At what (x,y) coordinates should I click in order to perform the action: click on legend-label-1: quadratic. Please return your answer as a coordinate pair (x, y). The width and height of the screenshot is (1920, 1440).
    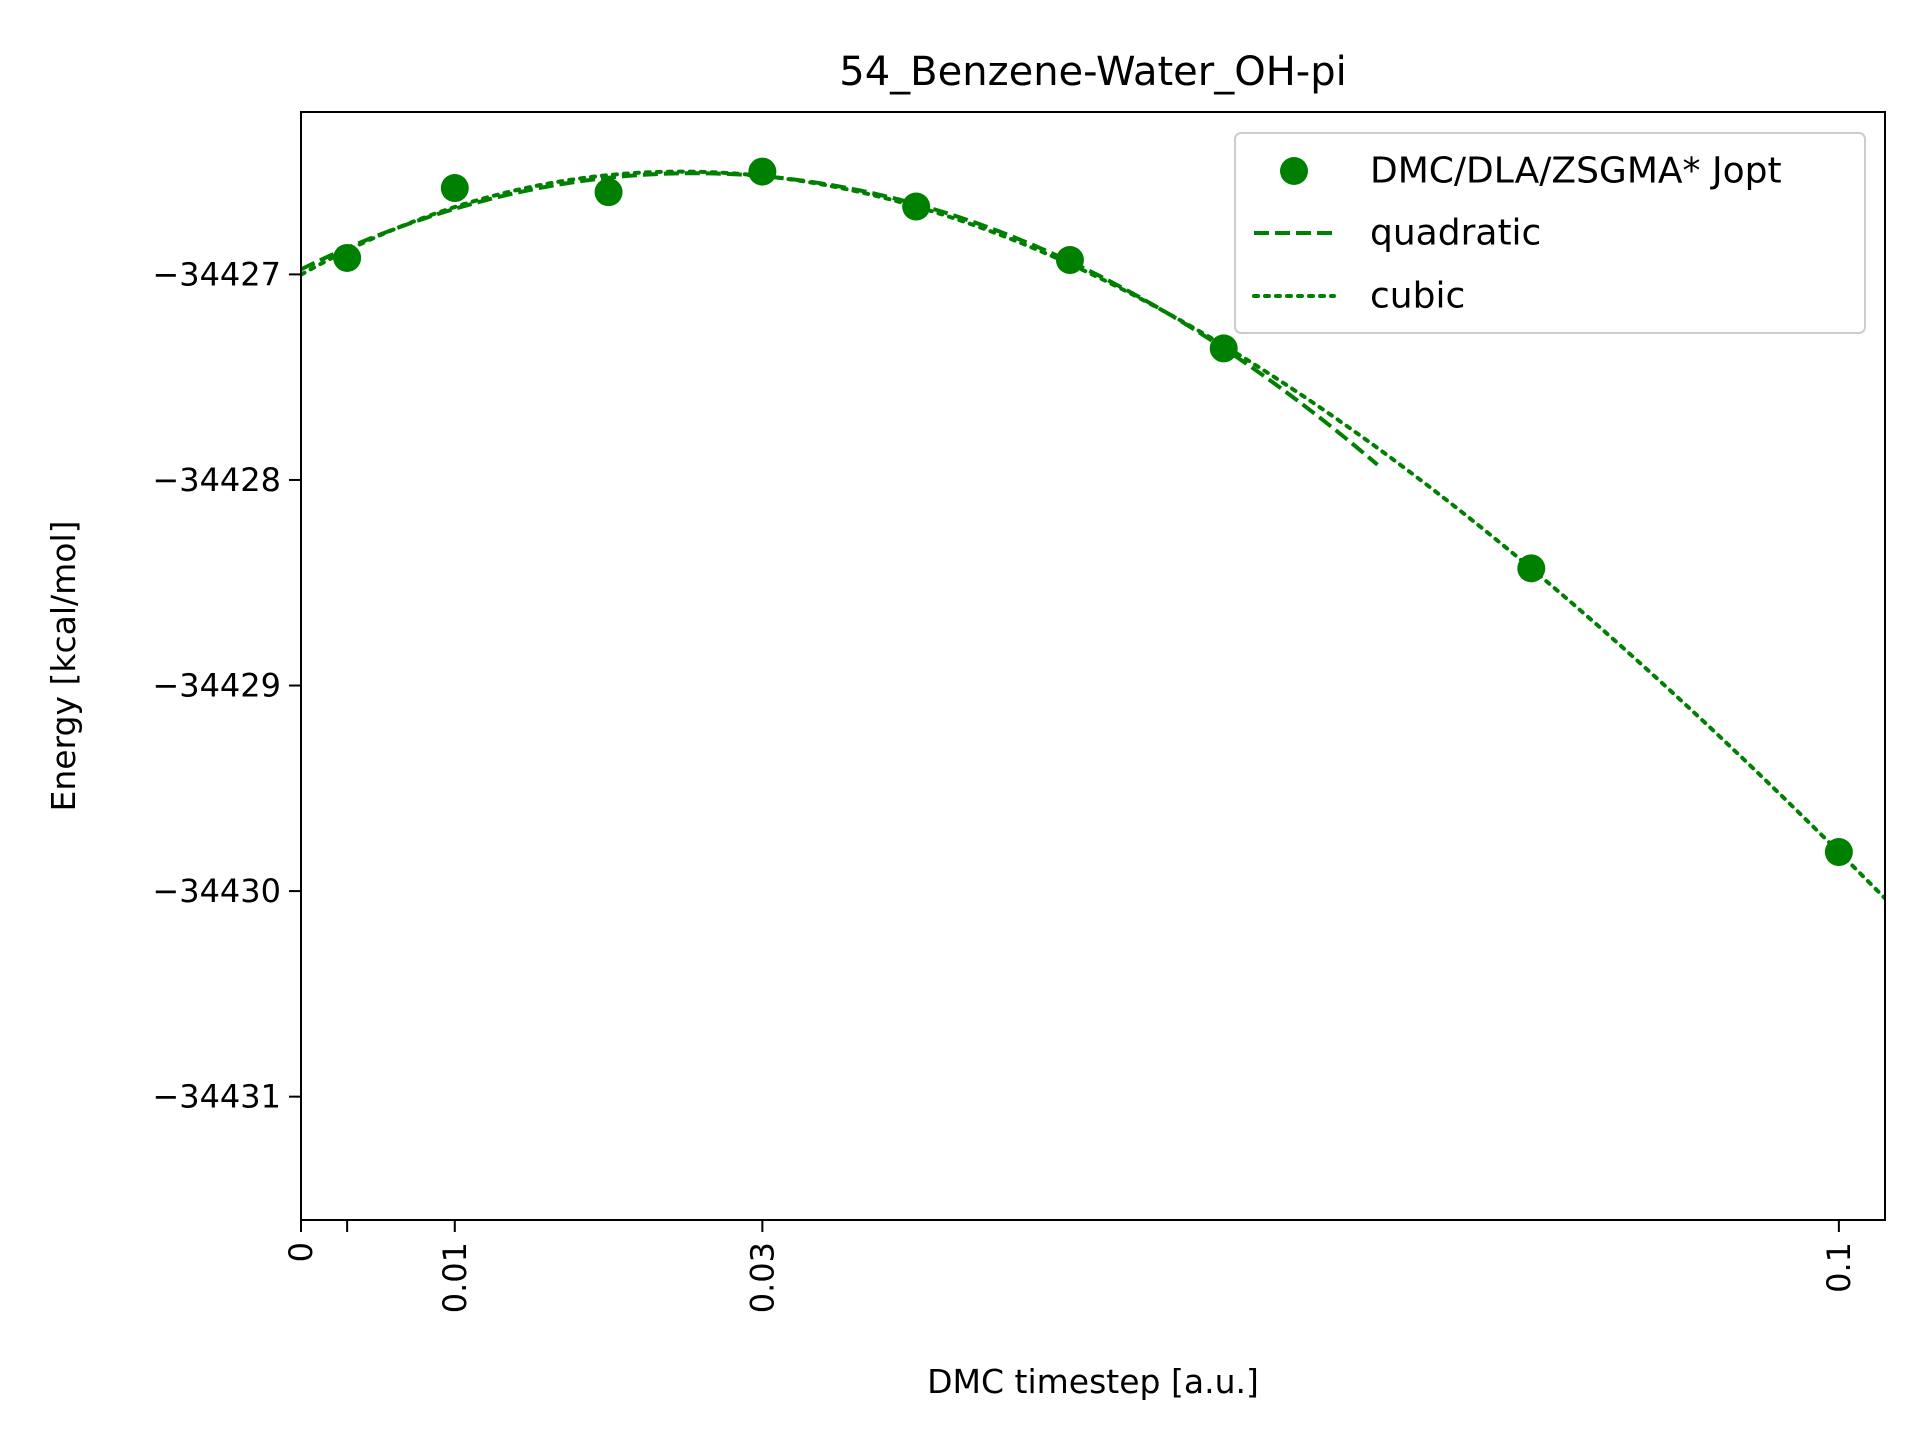
    Looking at the image, I should click on (1455, 233).